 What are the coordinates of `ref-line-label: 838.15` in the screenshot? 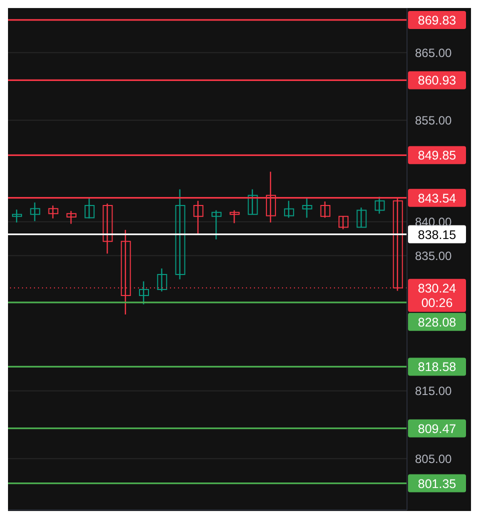 It's located at (437, 235).